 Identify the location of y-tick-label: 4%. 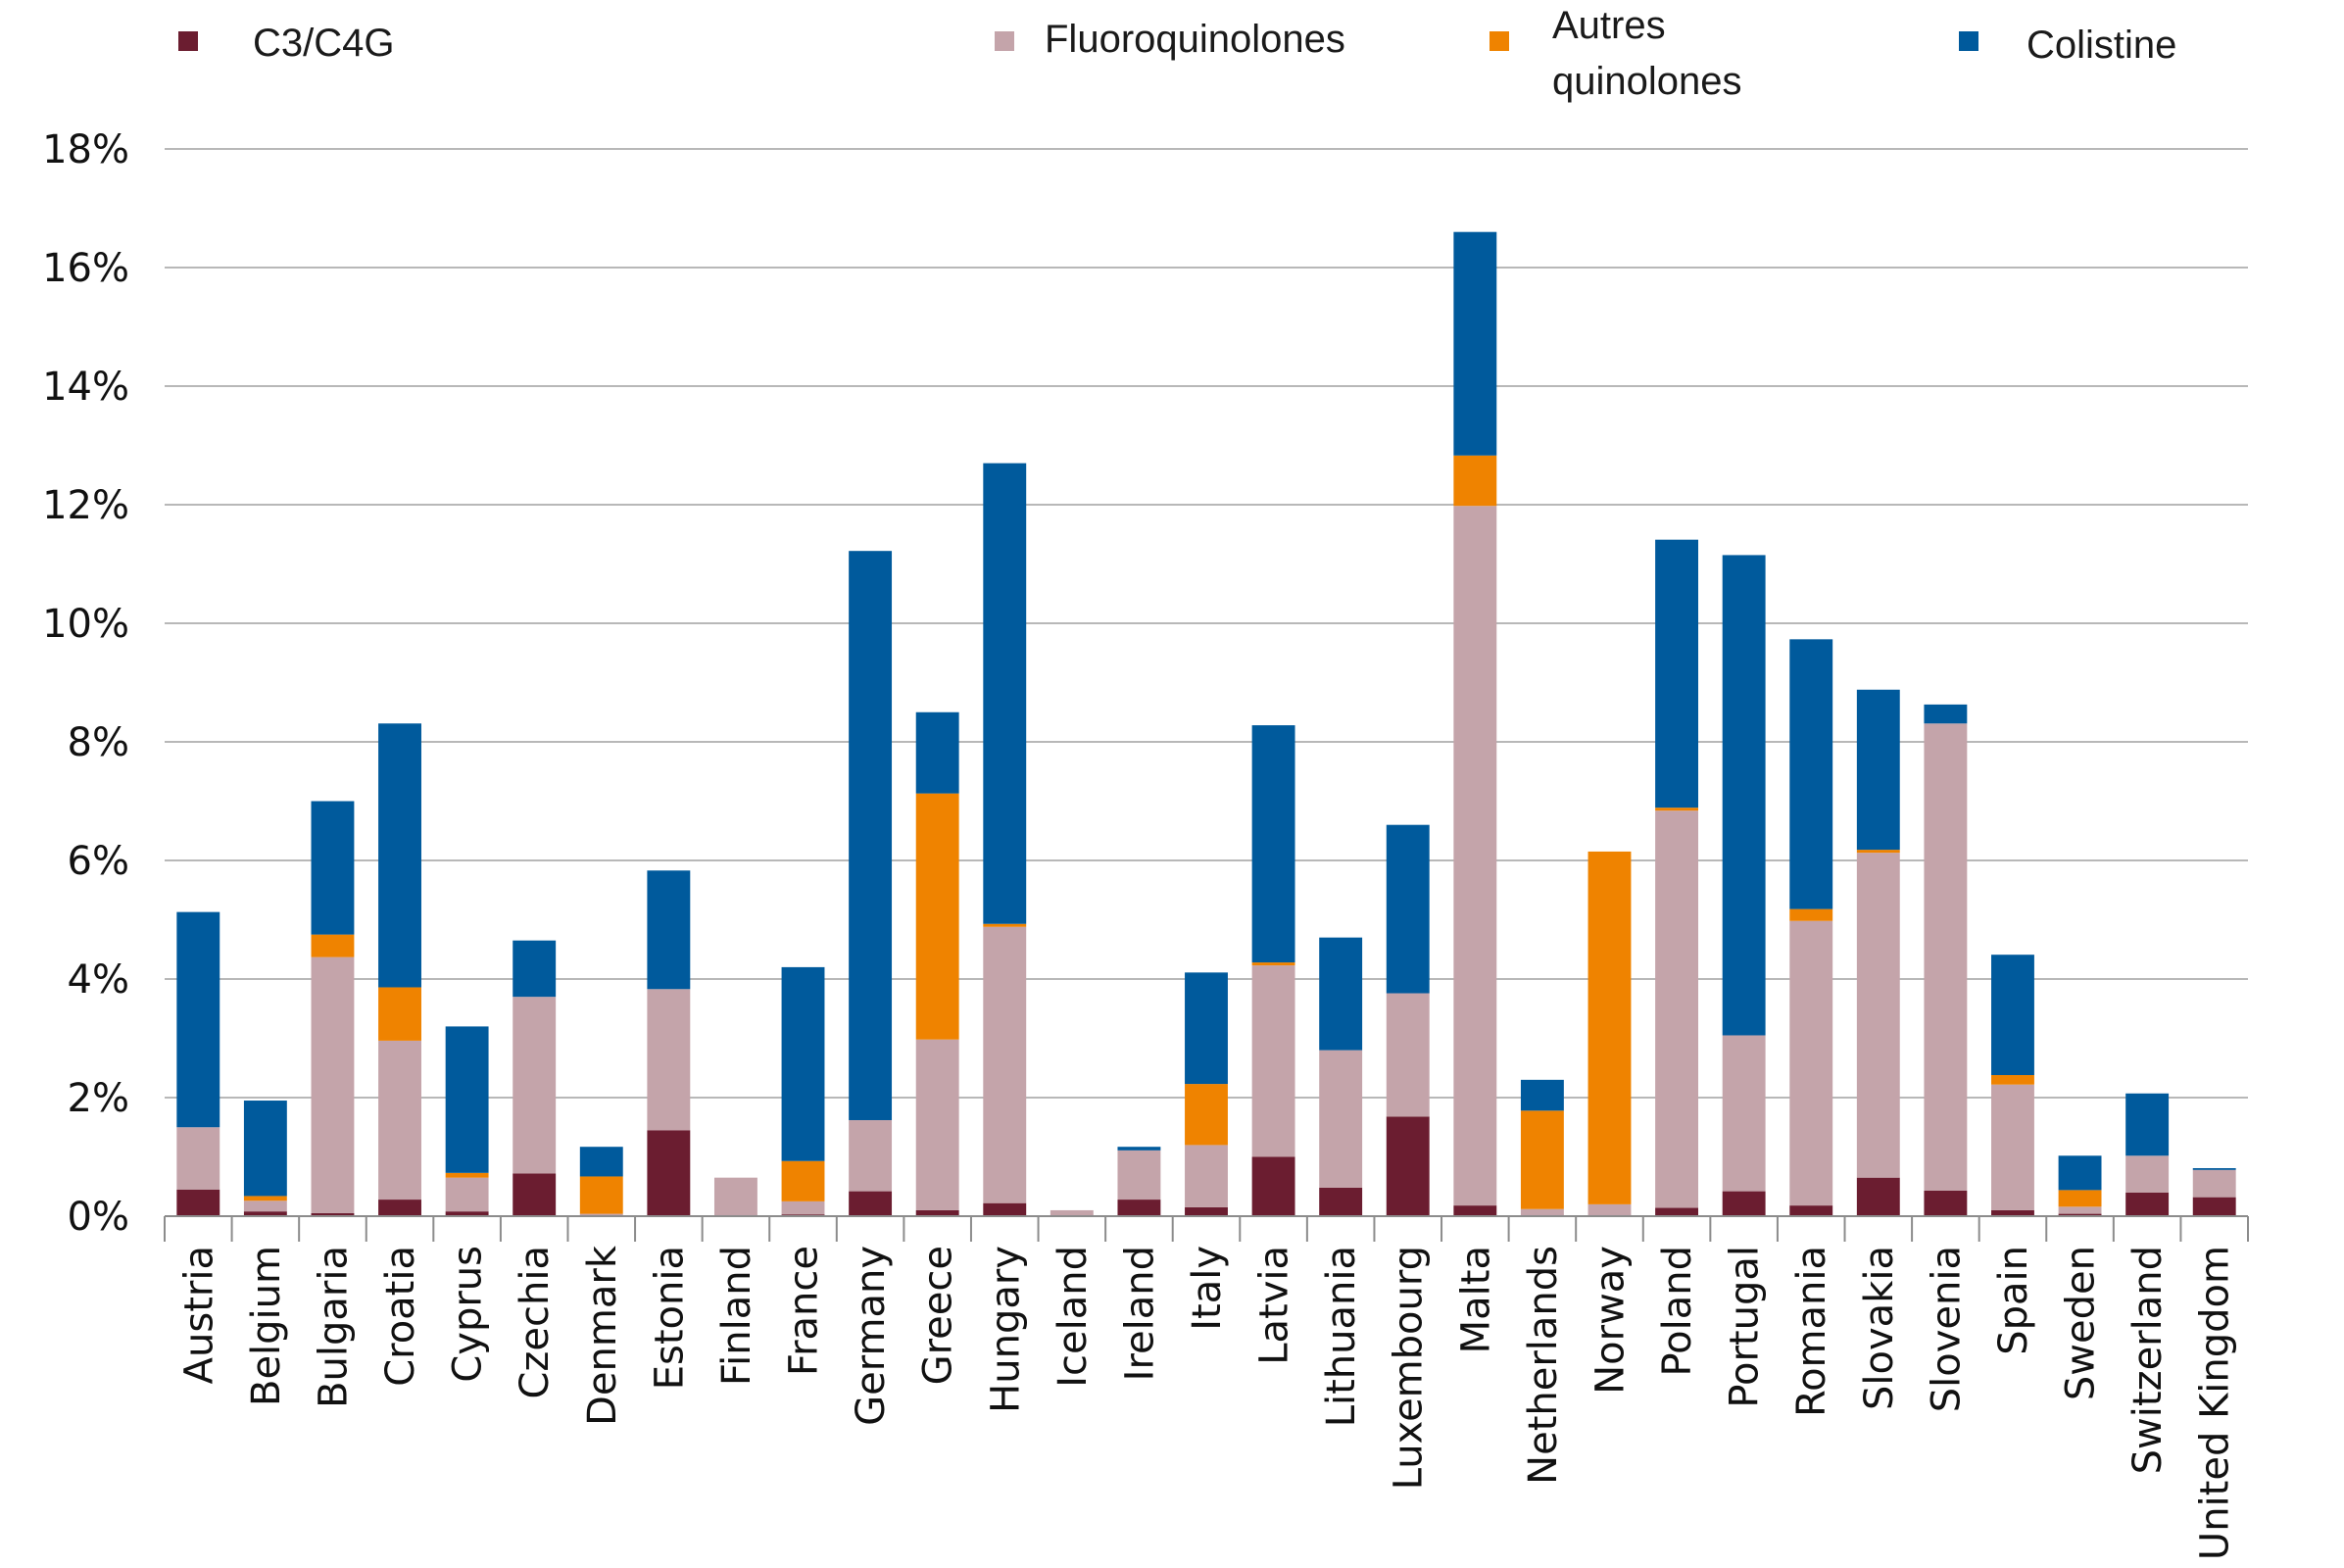
(99, 980).